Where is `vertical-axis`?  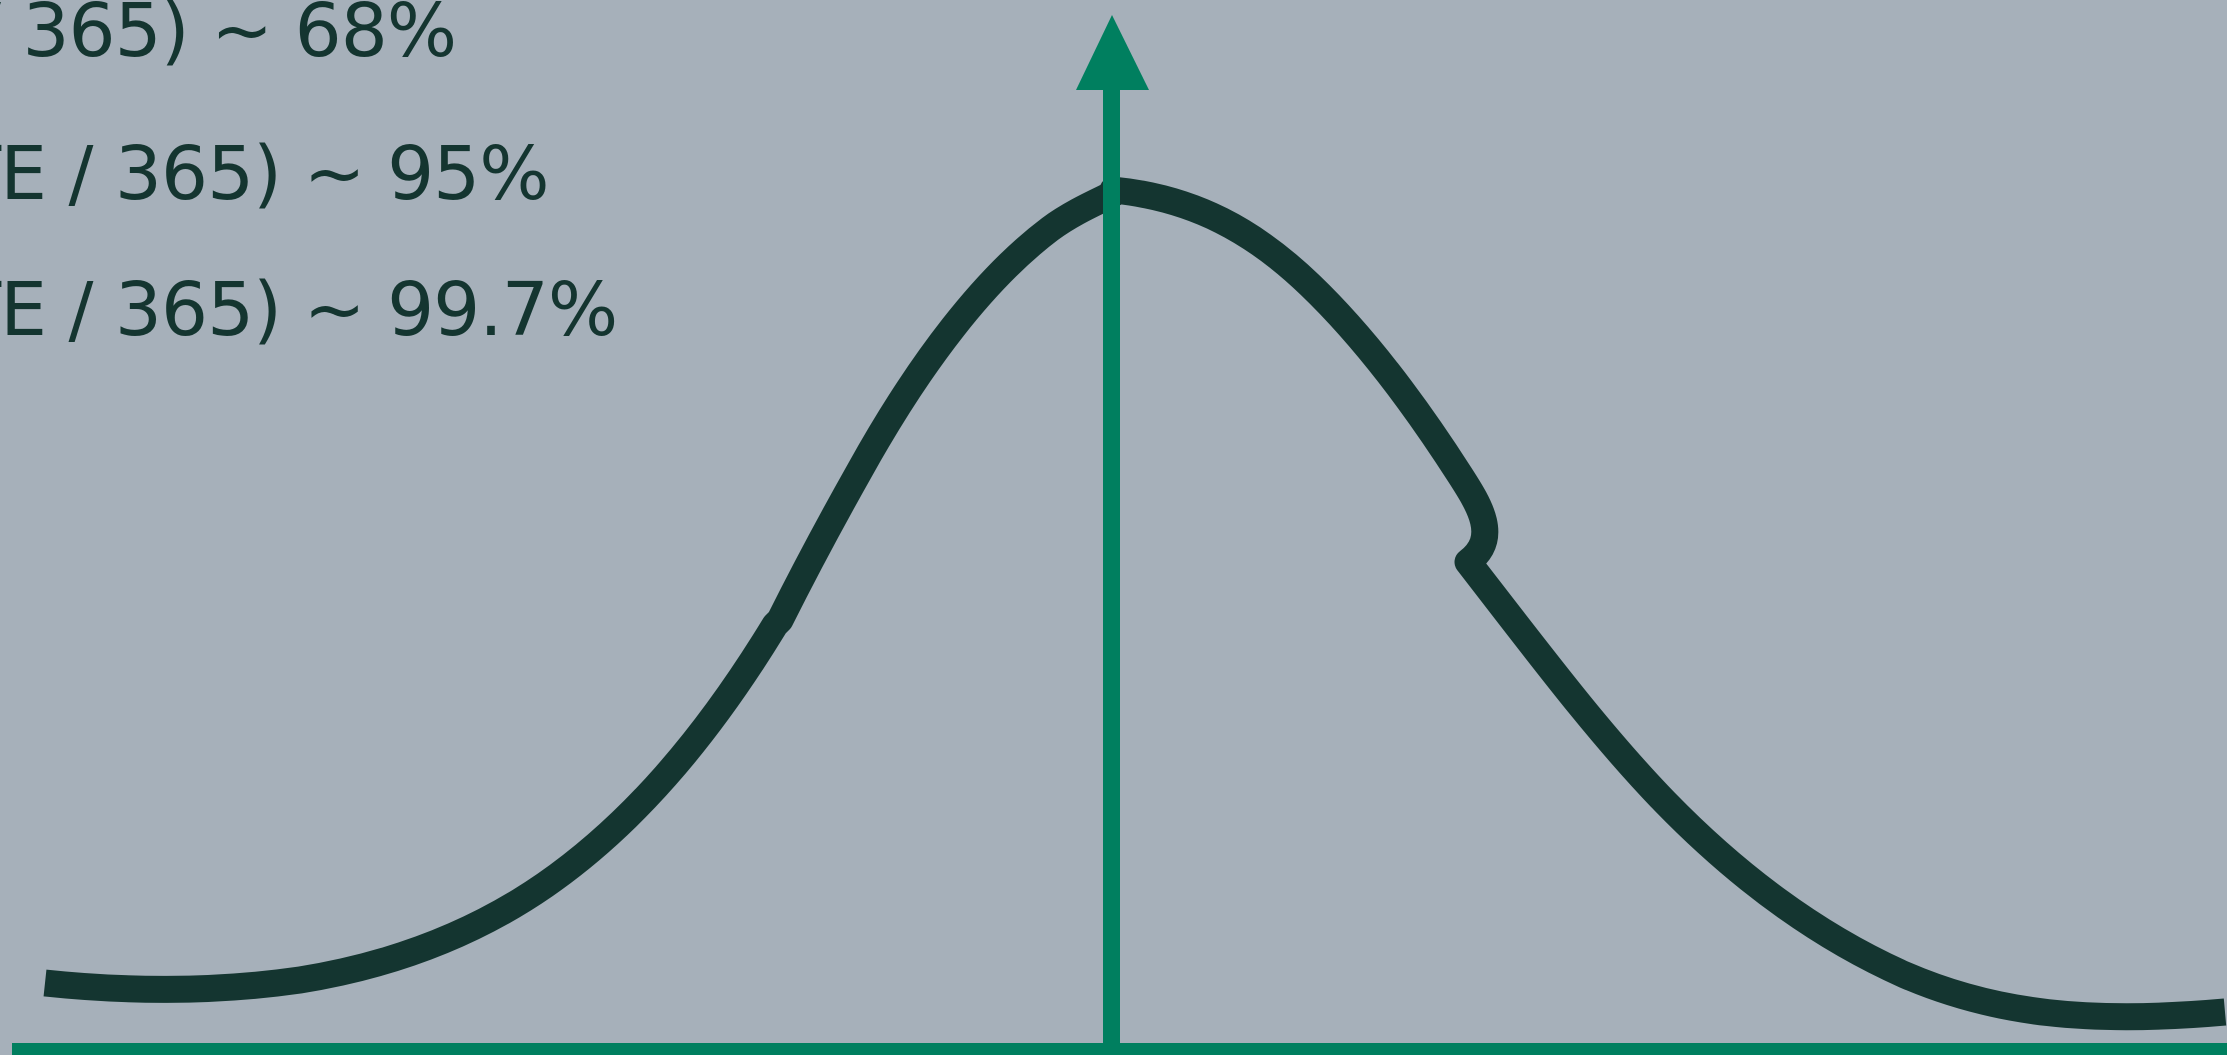
vertical-axis is located at coordinates (1111, 566).